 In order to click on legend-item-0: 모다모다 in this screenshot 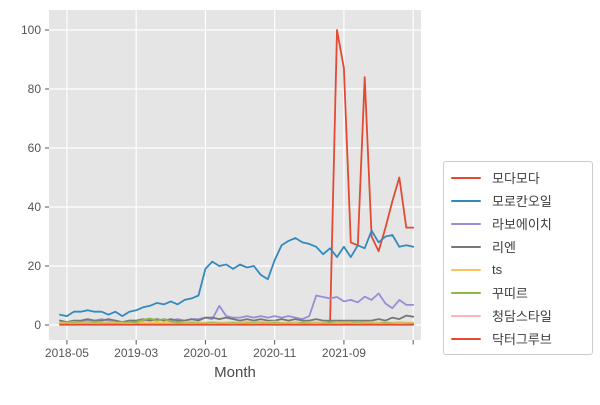, I will do `click(521, 177)`.